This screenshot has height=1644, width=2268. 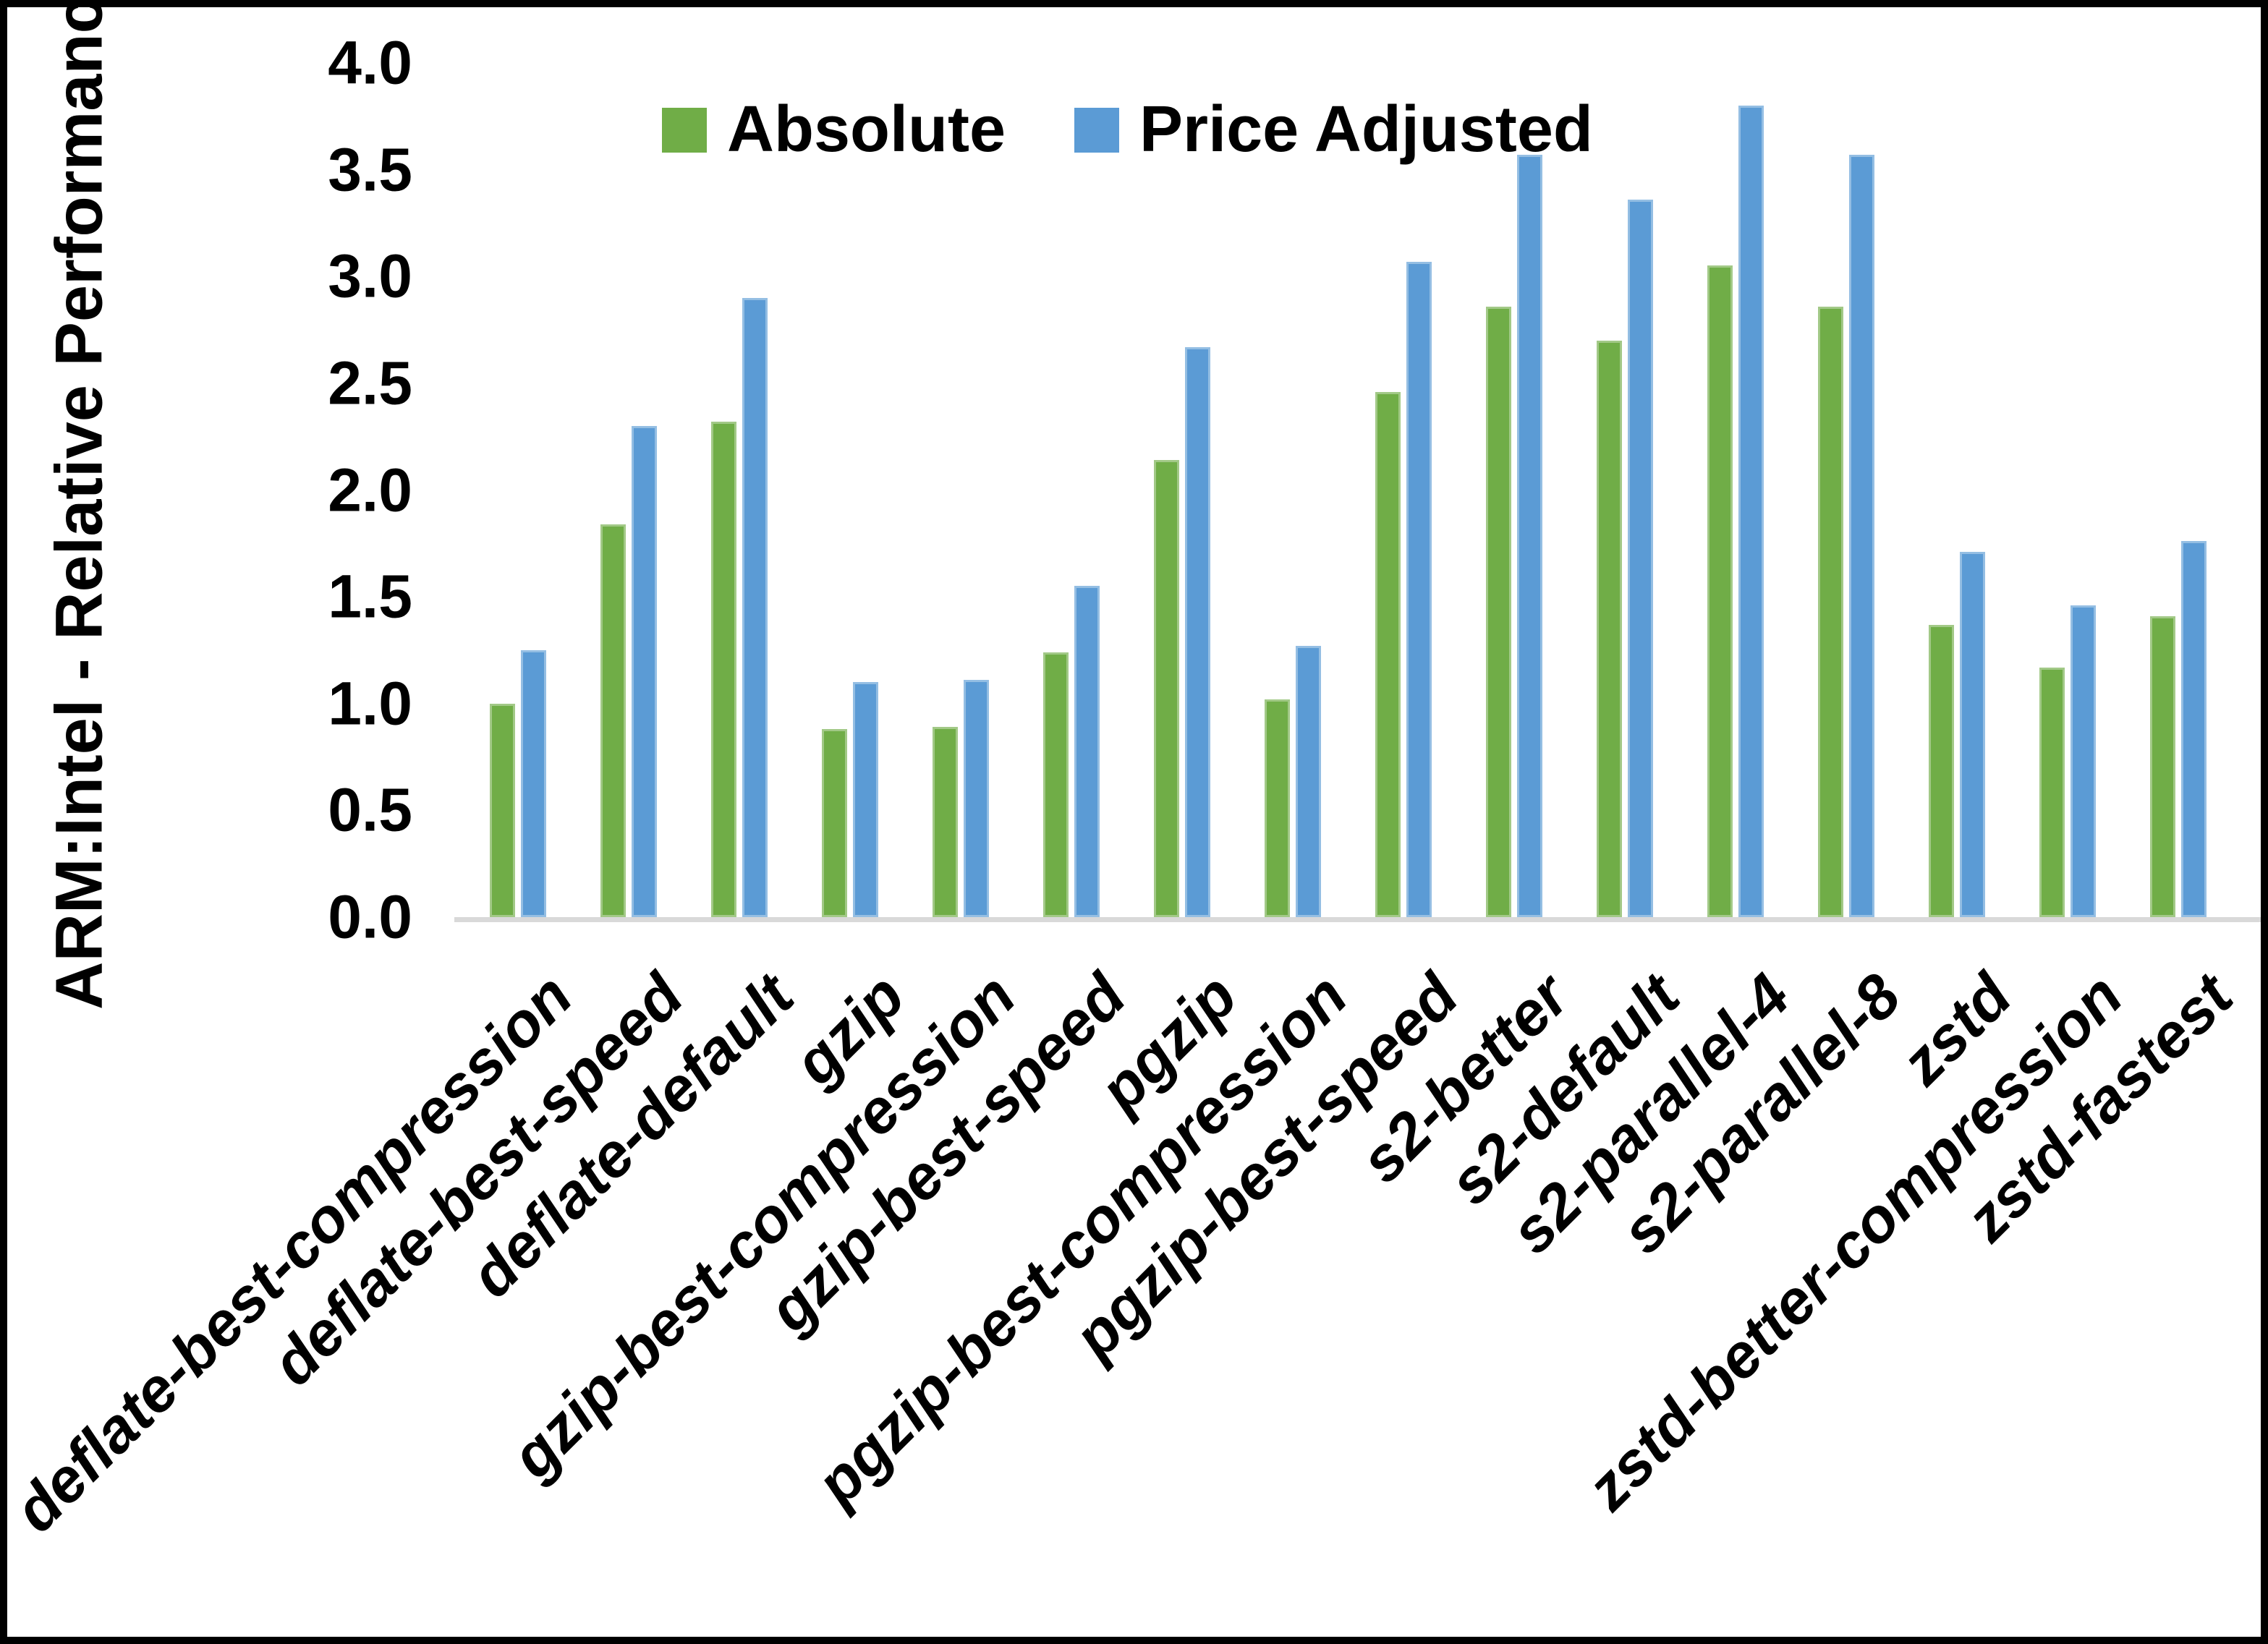 I want to click on bar-price-adjusted-gzip-best-compression, so click(x=976, y=798).